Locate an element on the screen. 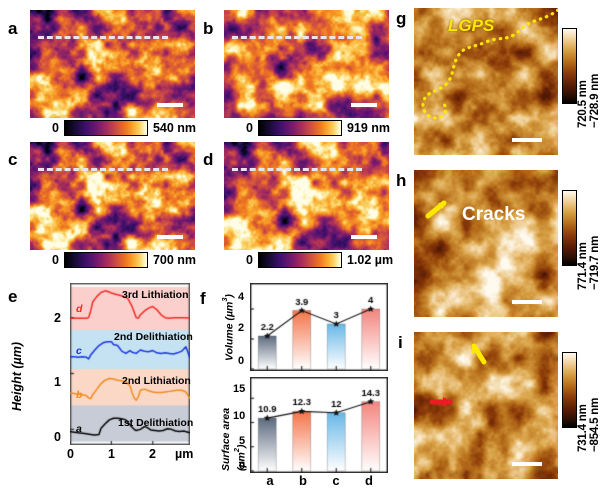  arrow-icons-i is located at coordinates (458, 375).